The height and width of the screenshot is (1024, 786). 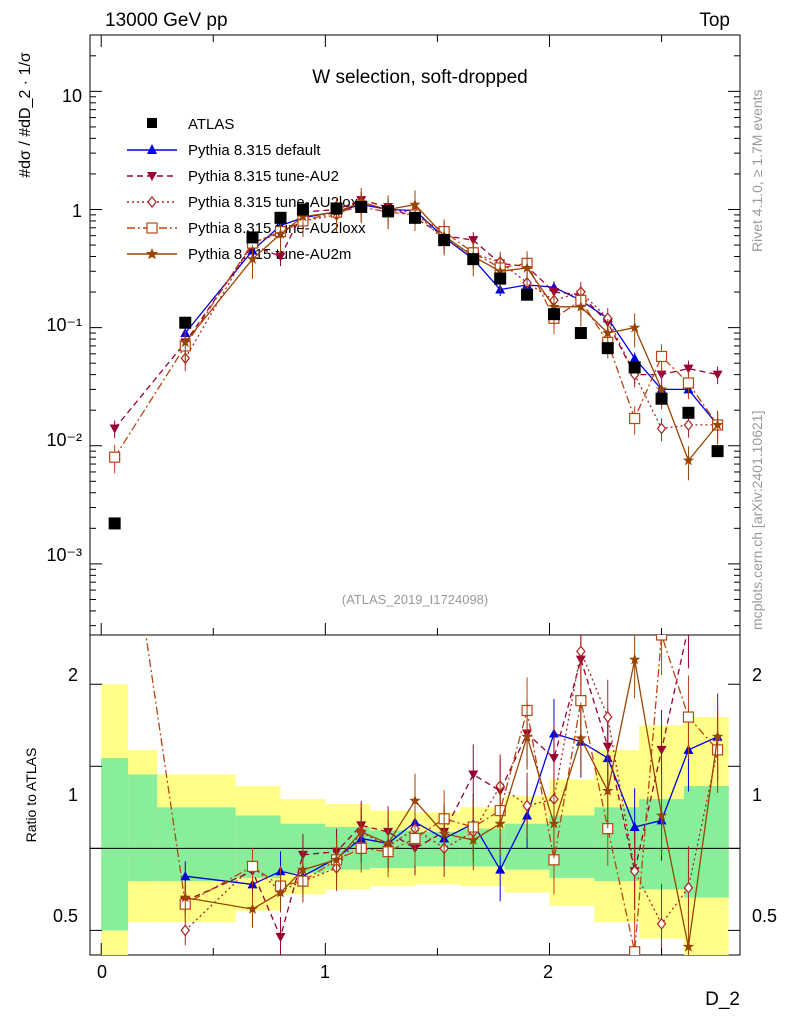 What do you see at coordinates (757, 675) in the screenshot?
I see `y-tick-label-ratio-2-right: 2` at bounding box center [757, 675].